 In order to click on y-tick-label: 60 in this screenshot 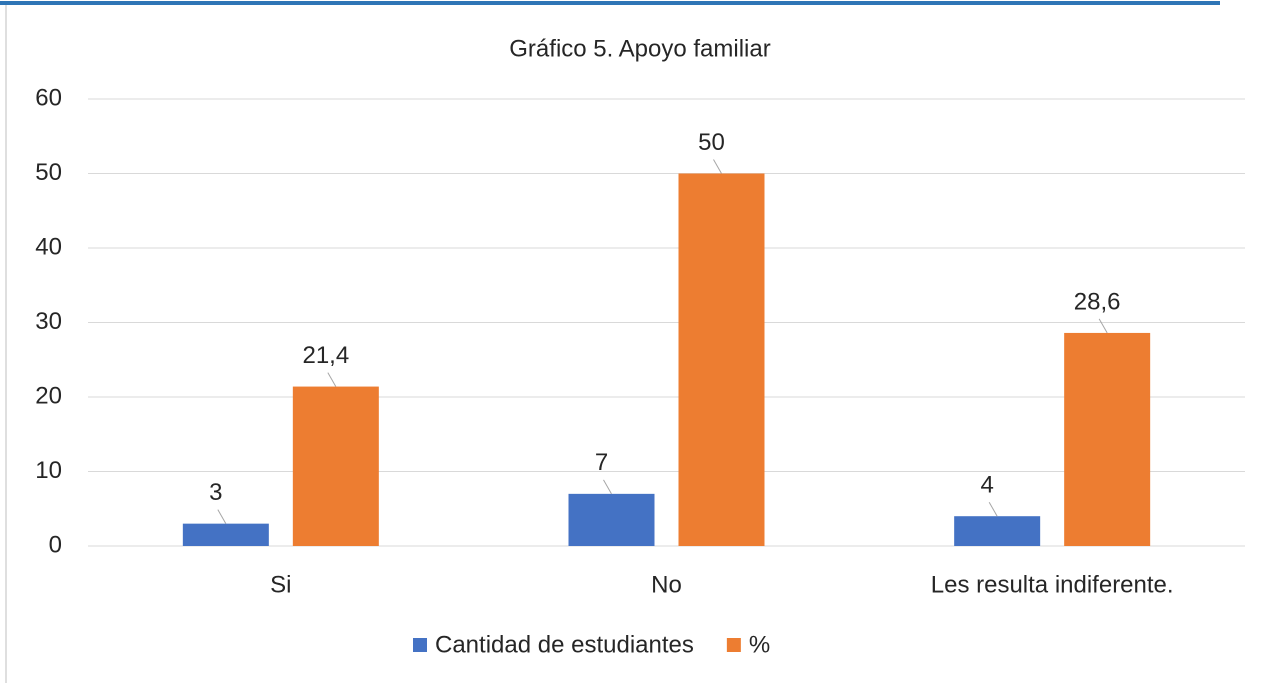, I will do `click(48, 97)`.